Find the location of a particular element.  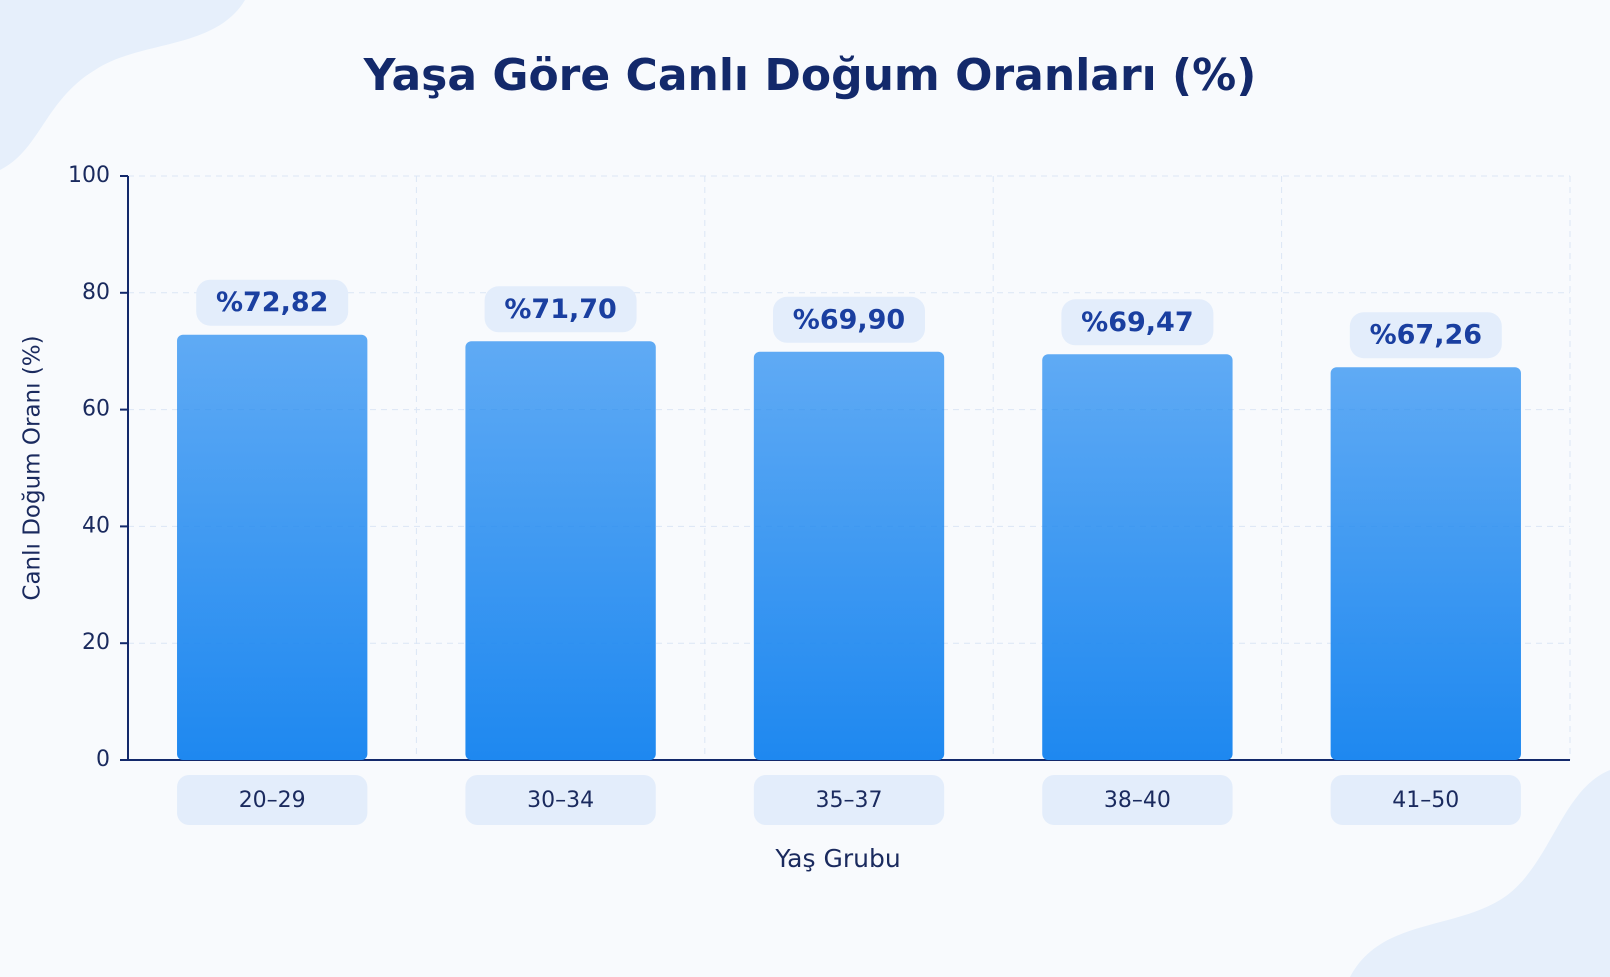

value-label: %71,70 is located at coordinates (560, 309).